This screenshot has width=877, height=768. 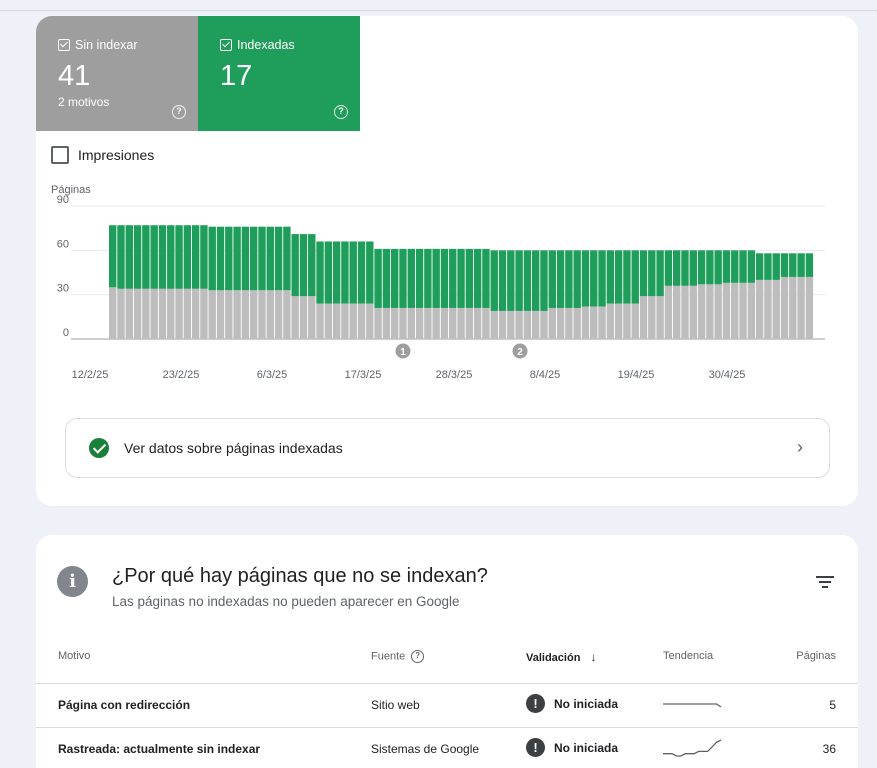 What do you see at coordinates (60, 155) in the screenshot?
I see `checkbox-unchecked-icon` at bounding box center [60, 155].